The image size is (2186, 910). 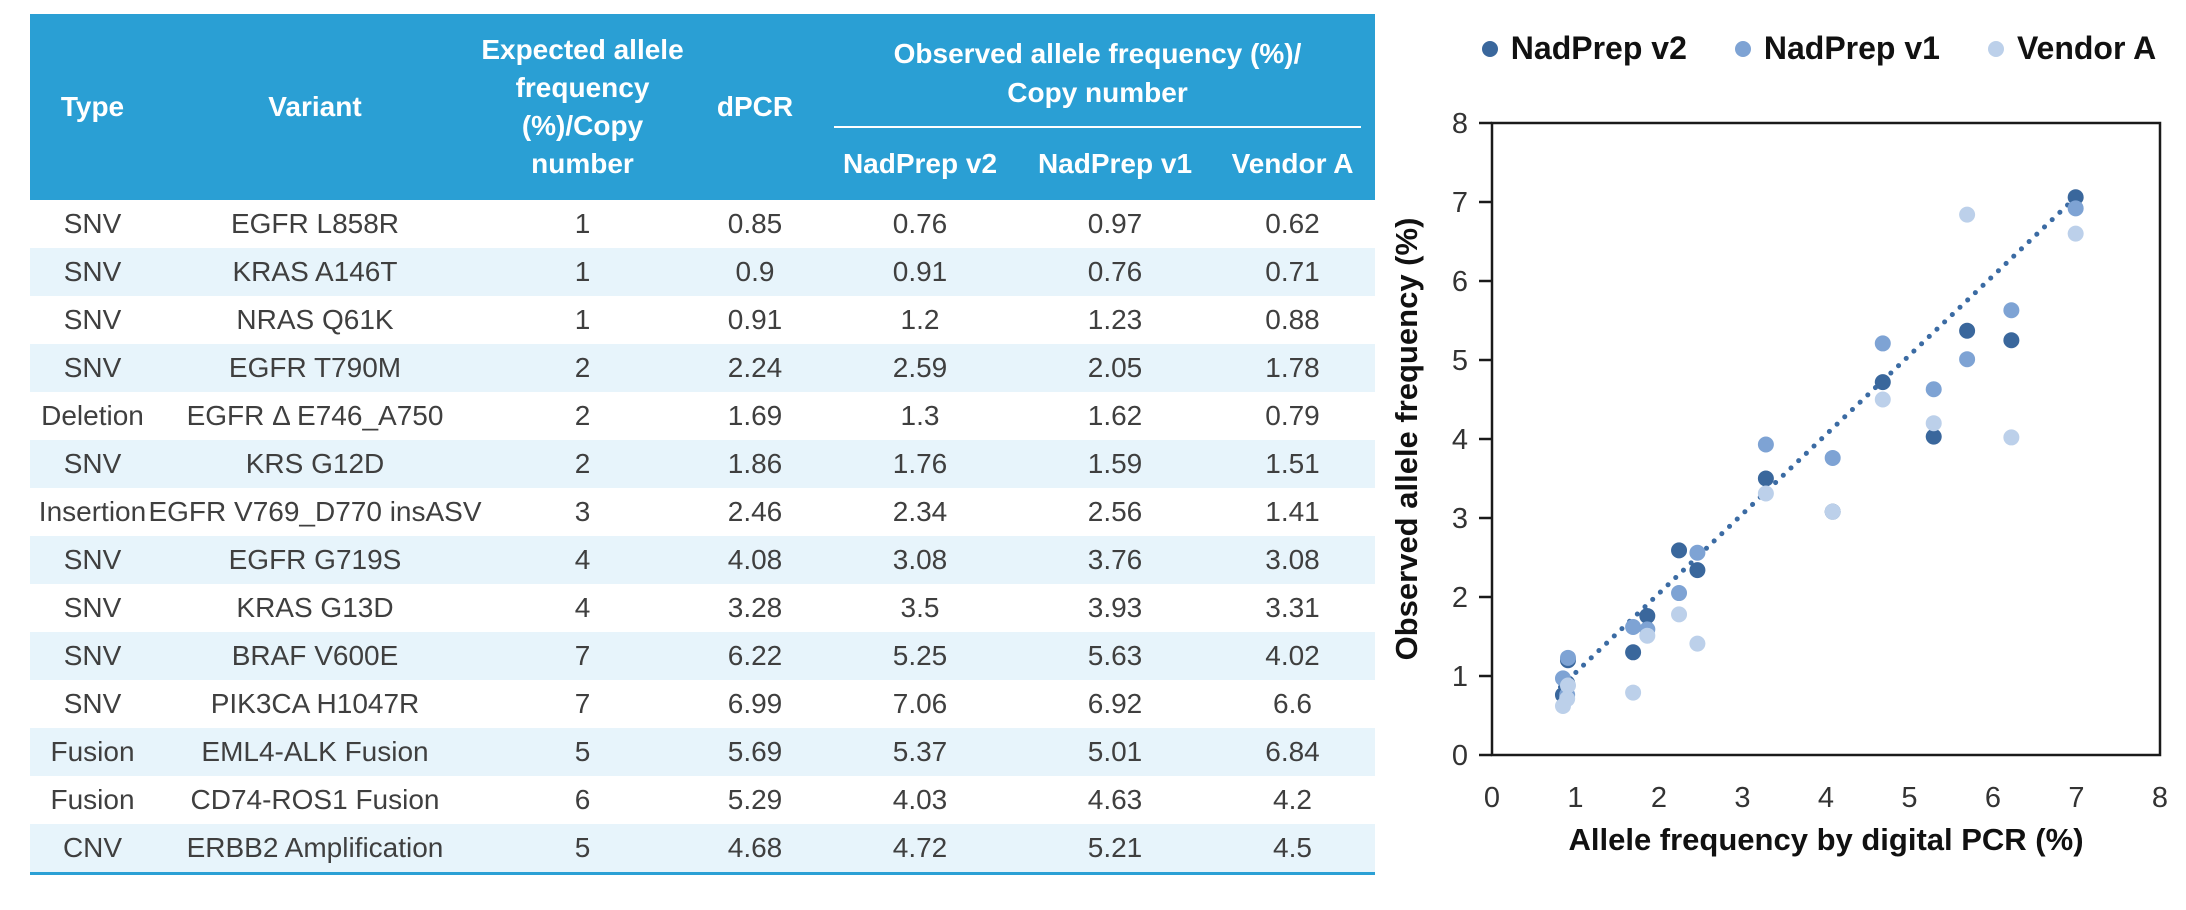 I want to click on legend-item-nadprep-v1: NadPrep v1, so click(x=1837, y=48).